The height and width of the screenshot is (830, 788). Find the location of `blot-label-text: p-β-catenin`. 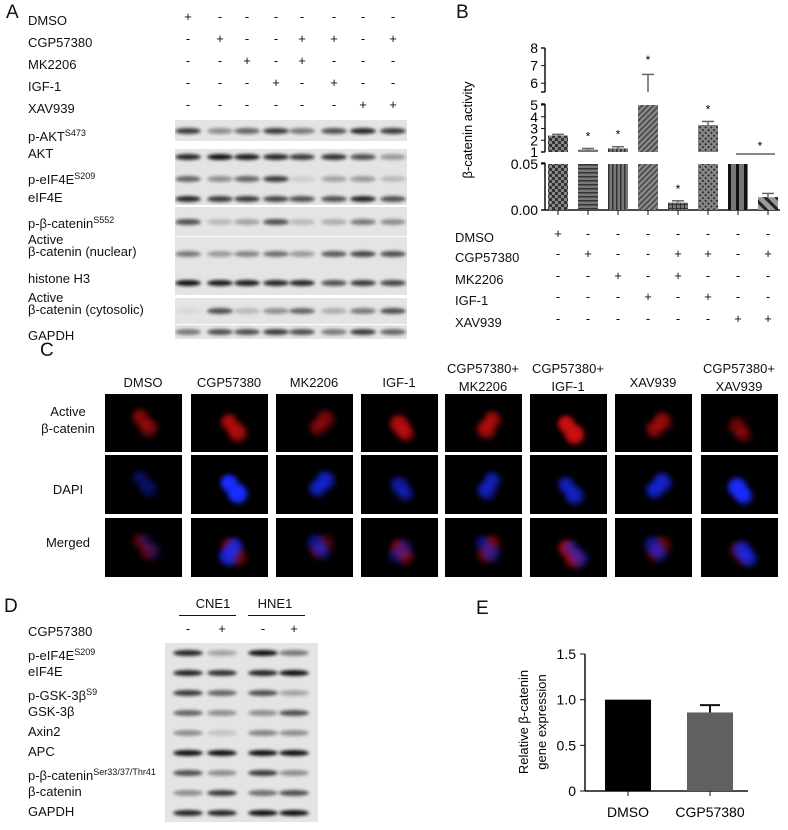

blot-label-text: p-β-catenin is located at coordinates (61, 775).